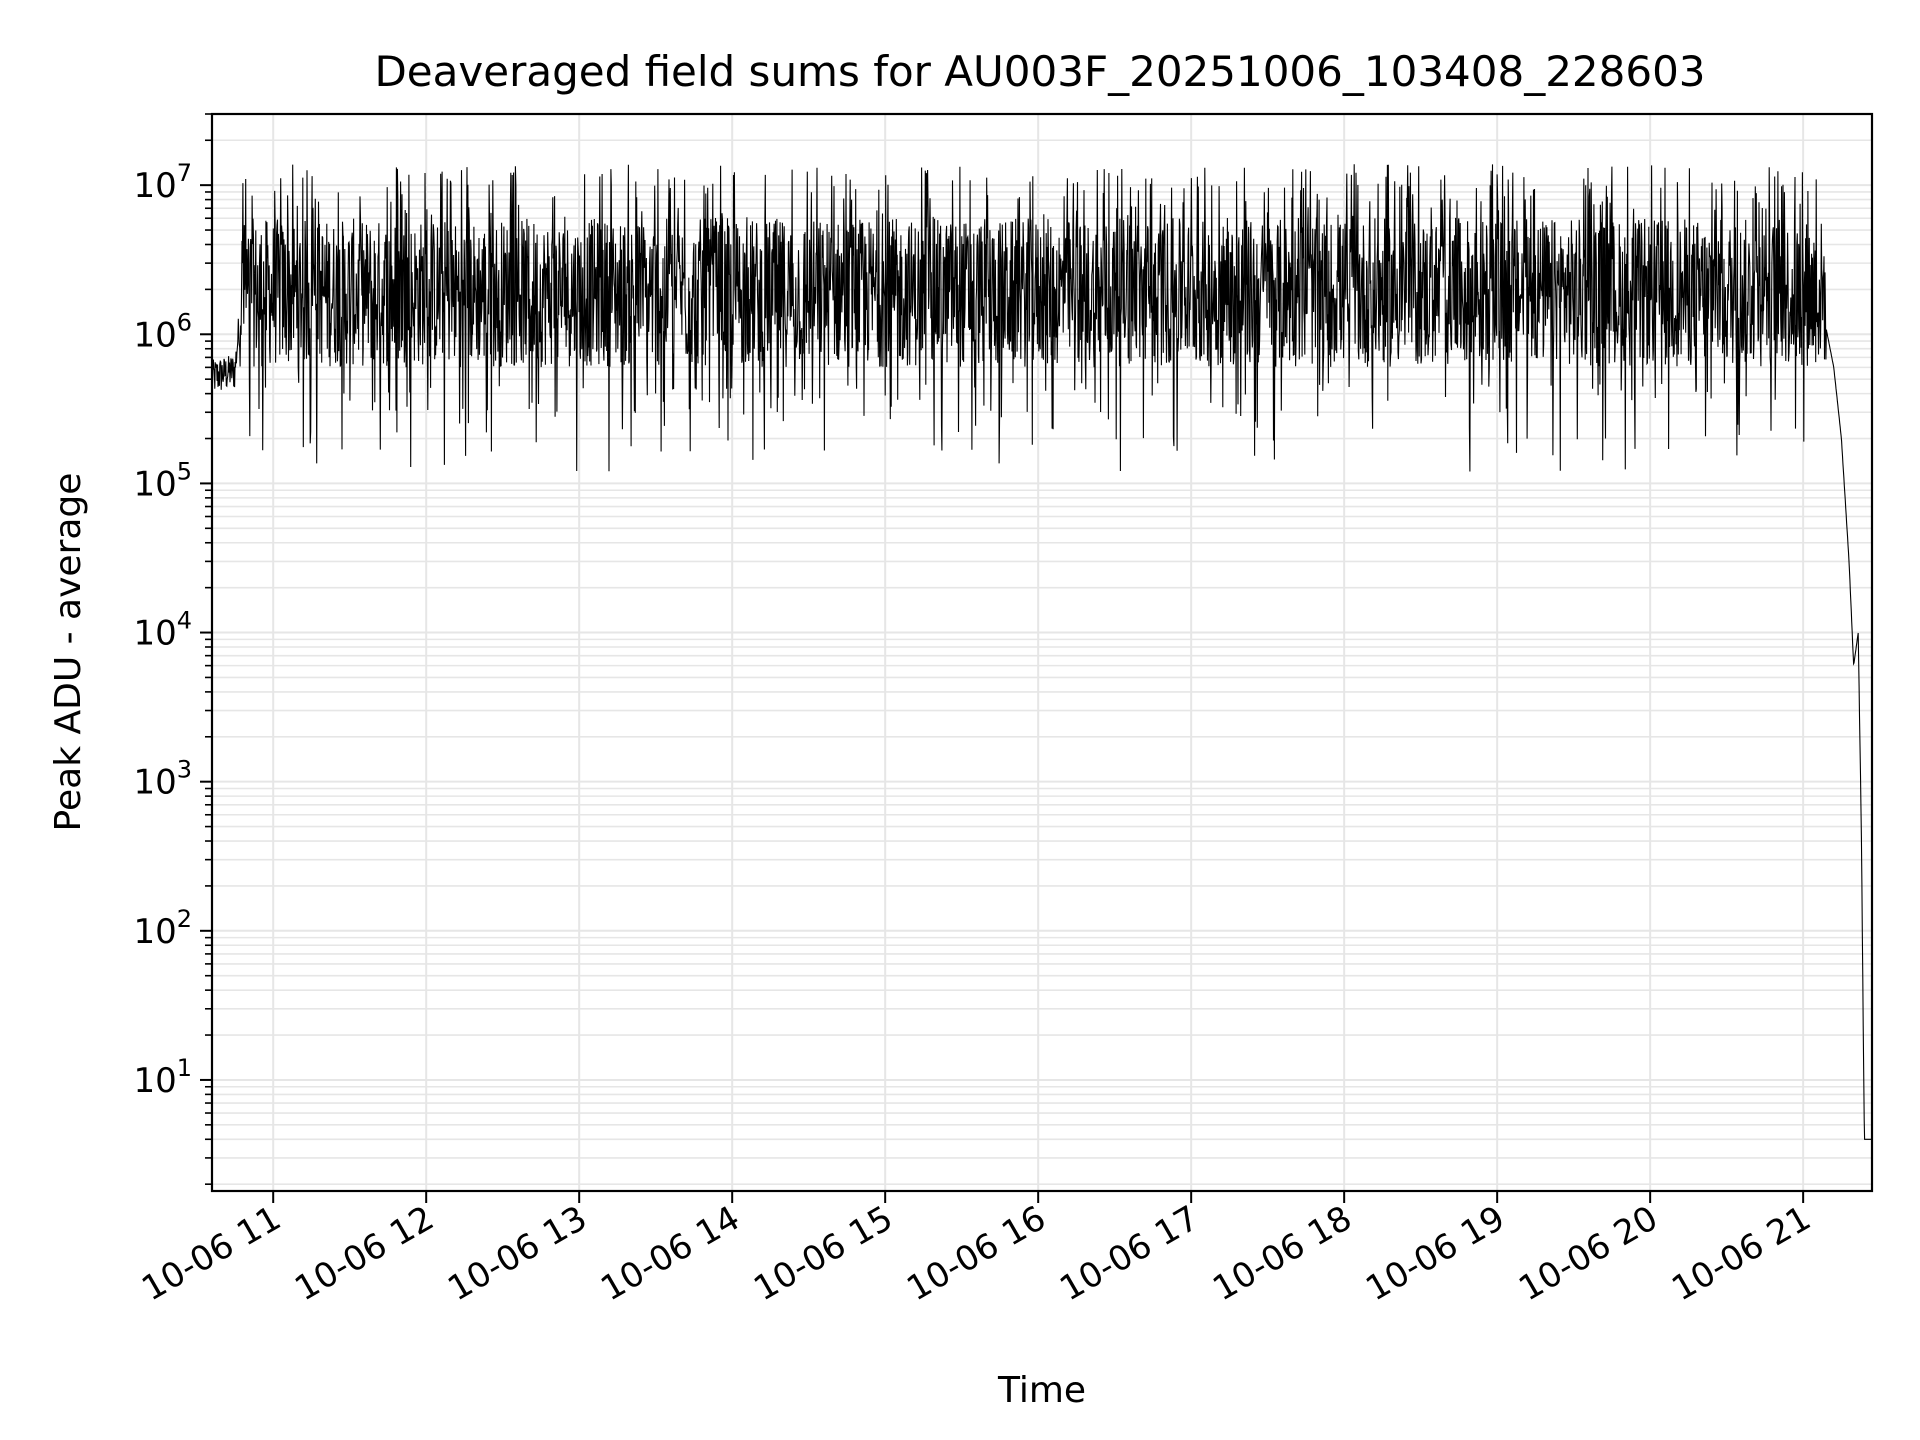  Describe the element at coordinates (184, 471) in the screenshot. I see `y-tick-exponent: 5` at that location.